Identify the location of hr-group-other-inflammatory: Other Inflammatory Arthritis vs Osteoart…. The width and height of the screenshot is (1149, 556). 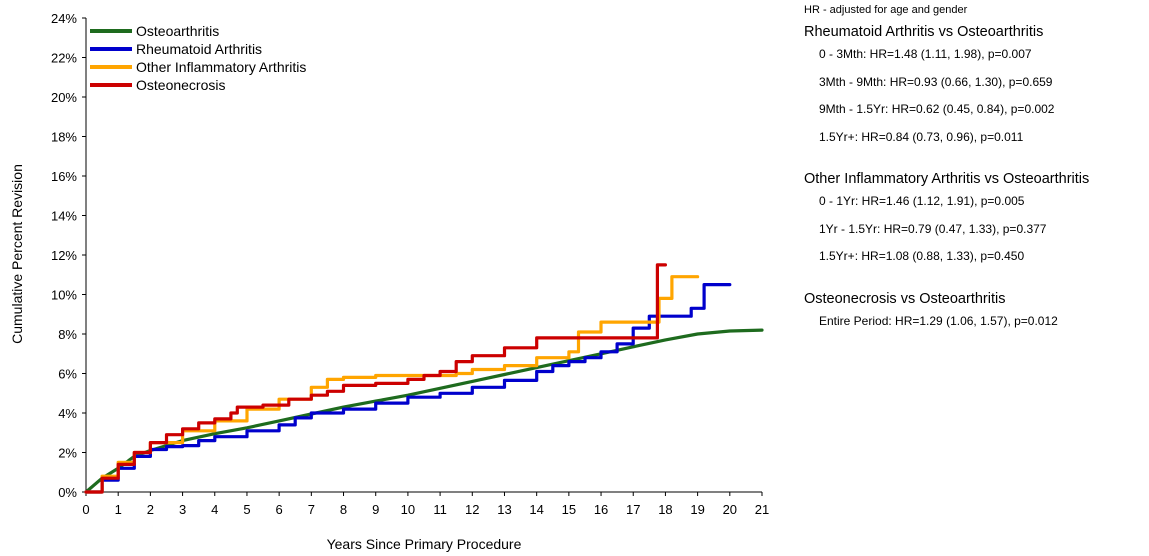
(976, 224).